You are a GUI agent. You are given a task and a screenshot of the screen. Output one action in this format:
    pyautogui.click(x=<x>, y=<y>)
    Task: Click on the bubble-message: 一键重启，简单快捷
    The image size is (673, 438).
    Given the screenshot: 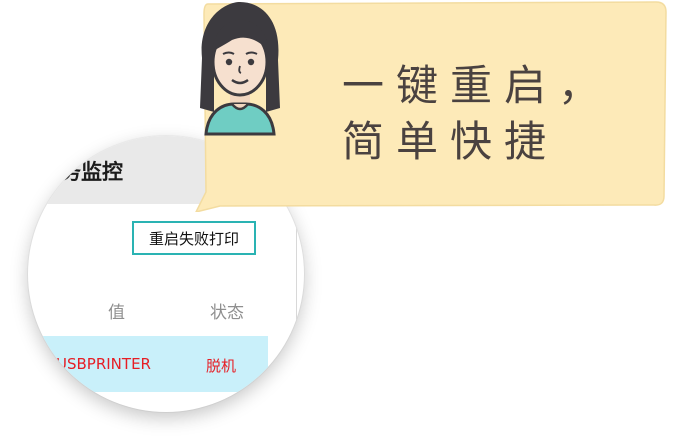 What is the action you would take?
    pyautogui.click(x=477, y=113)
    